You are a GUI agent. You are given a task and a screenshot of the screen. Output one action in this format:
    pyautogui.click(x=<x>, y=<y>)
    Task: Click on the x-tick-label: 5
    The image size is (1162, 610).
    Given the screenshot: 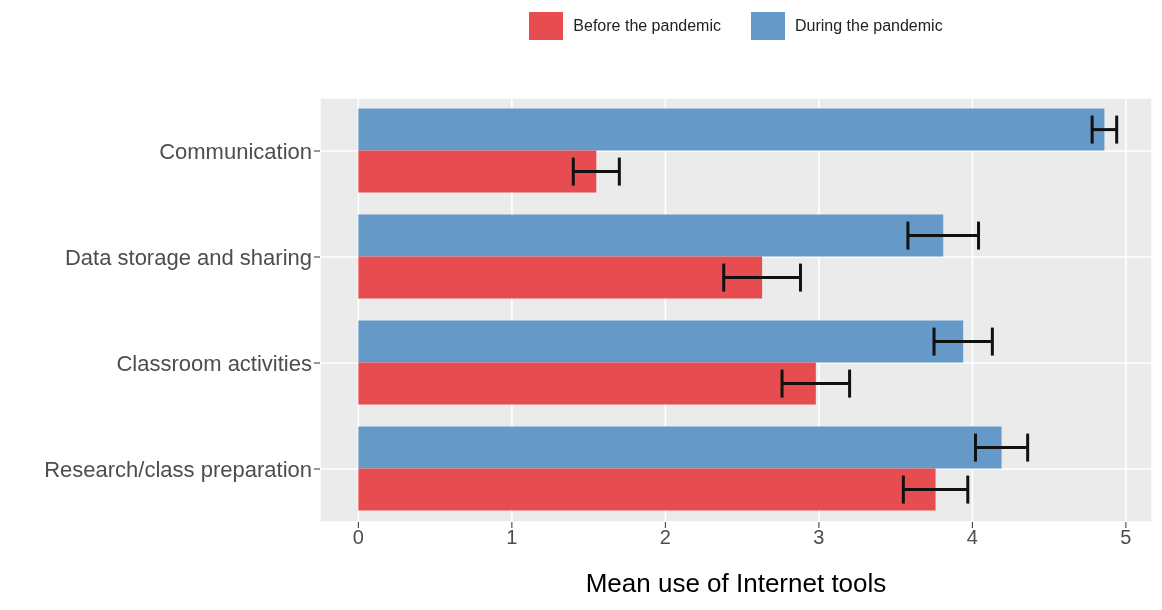 What is the action you would take?
    pyautogui.click(x=1126, y=537)
    